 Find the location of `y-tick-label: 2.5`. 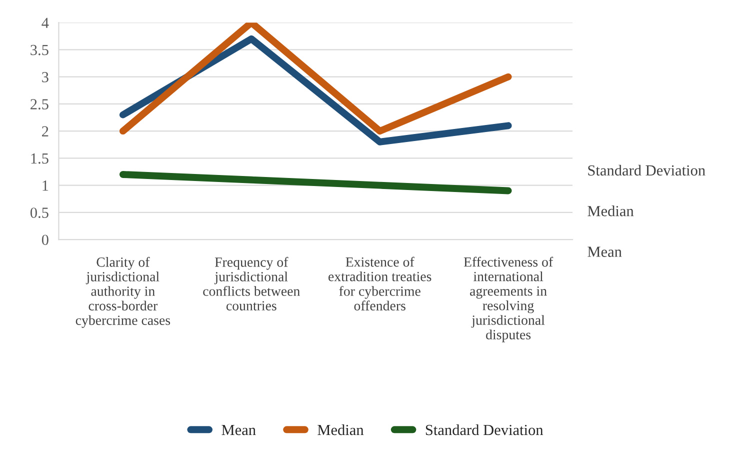

y-tick-label: 2.5 is located at coordinates (39, 104).